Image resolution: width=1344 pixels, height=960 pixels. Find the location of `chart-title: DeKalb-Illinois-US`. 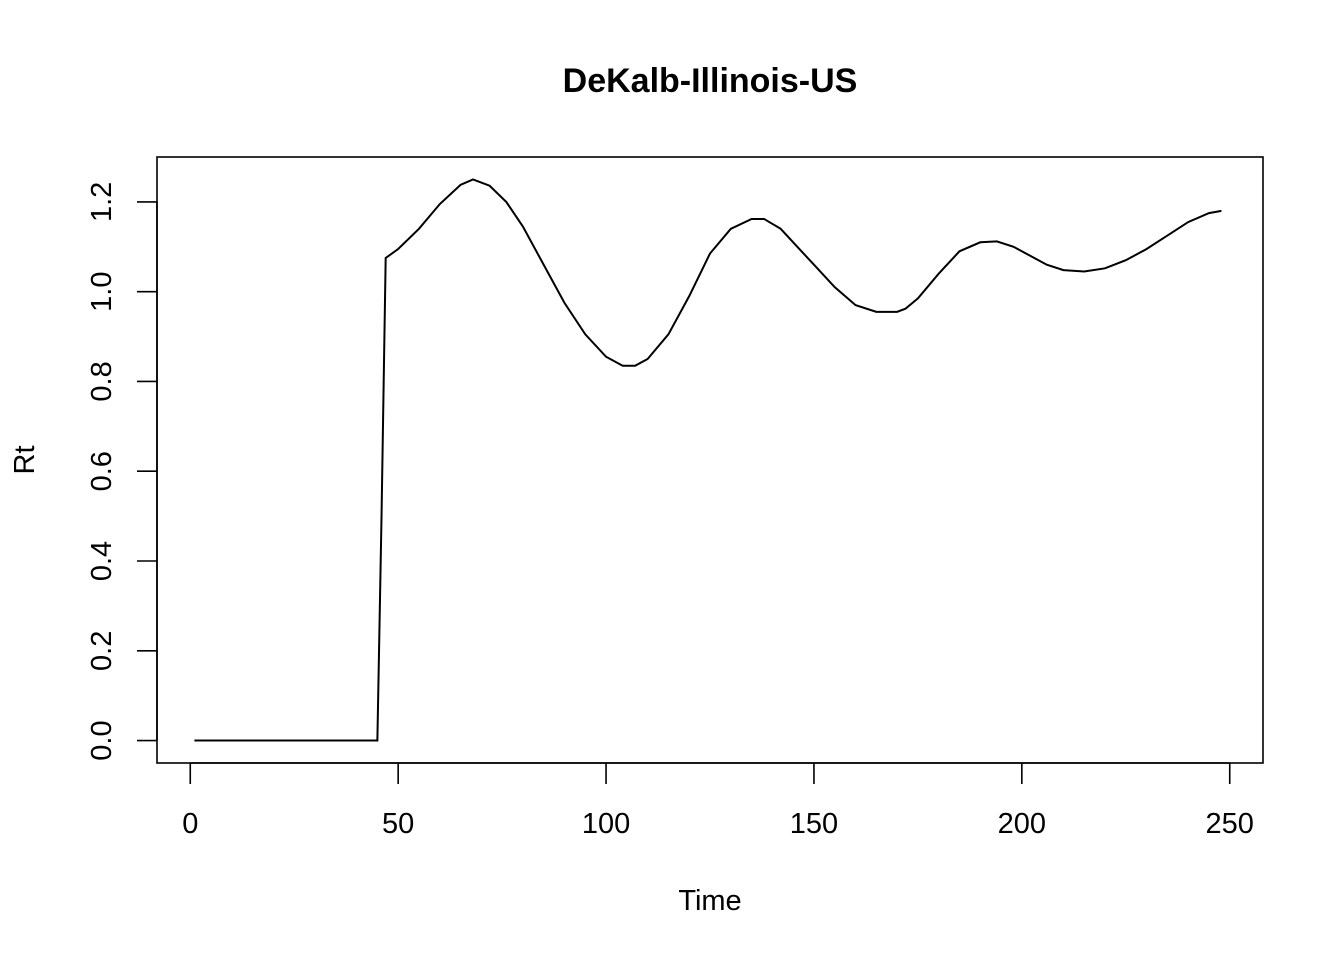

chart-title: DeKalb-Illinois-US is located at coordinates (710, 81).